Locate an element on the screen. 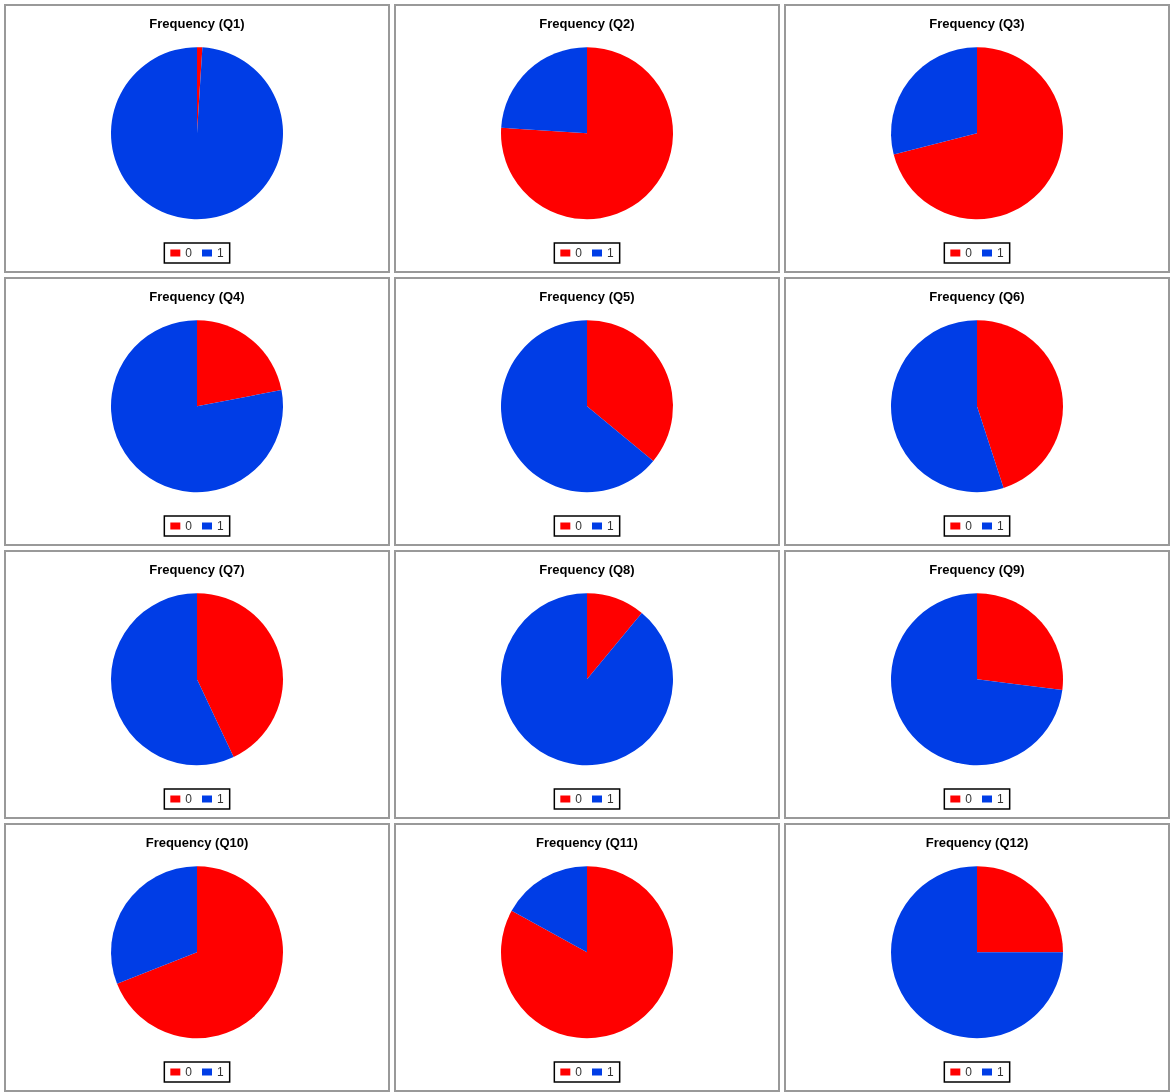 This screenshot has width=1170, height=1092. chart-title: Frequency (Q6) is located at coordinates (977, 296).